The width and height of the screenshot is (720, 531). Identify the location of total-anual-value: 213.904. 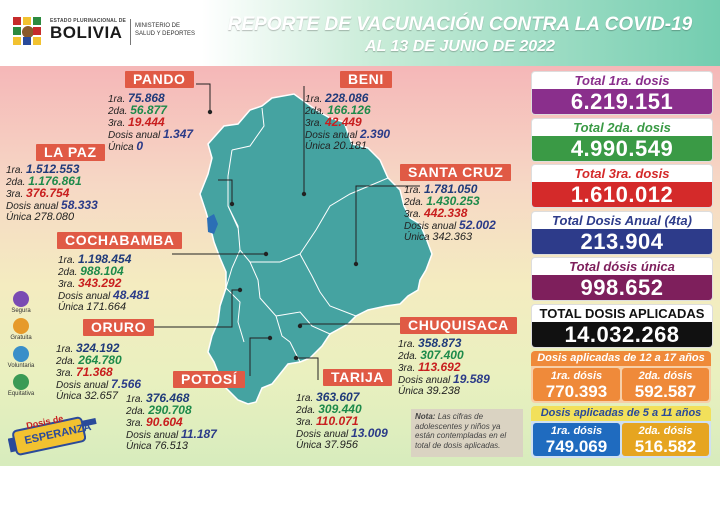
(622, 241).